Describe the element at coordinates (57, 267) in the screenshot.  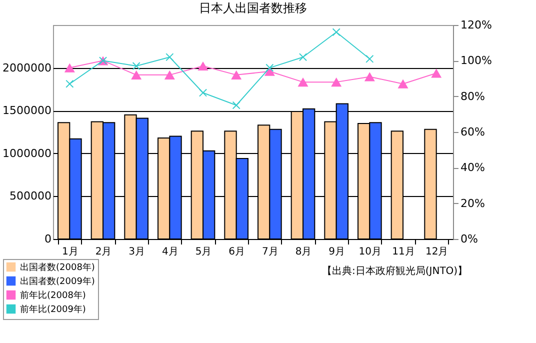
I see `legend-label: 出国者数(2008年)` at that location.